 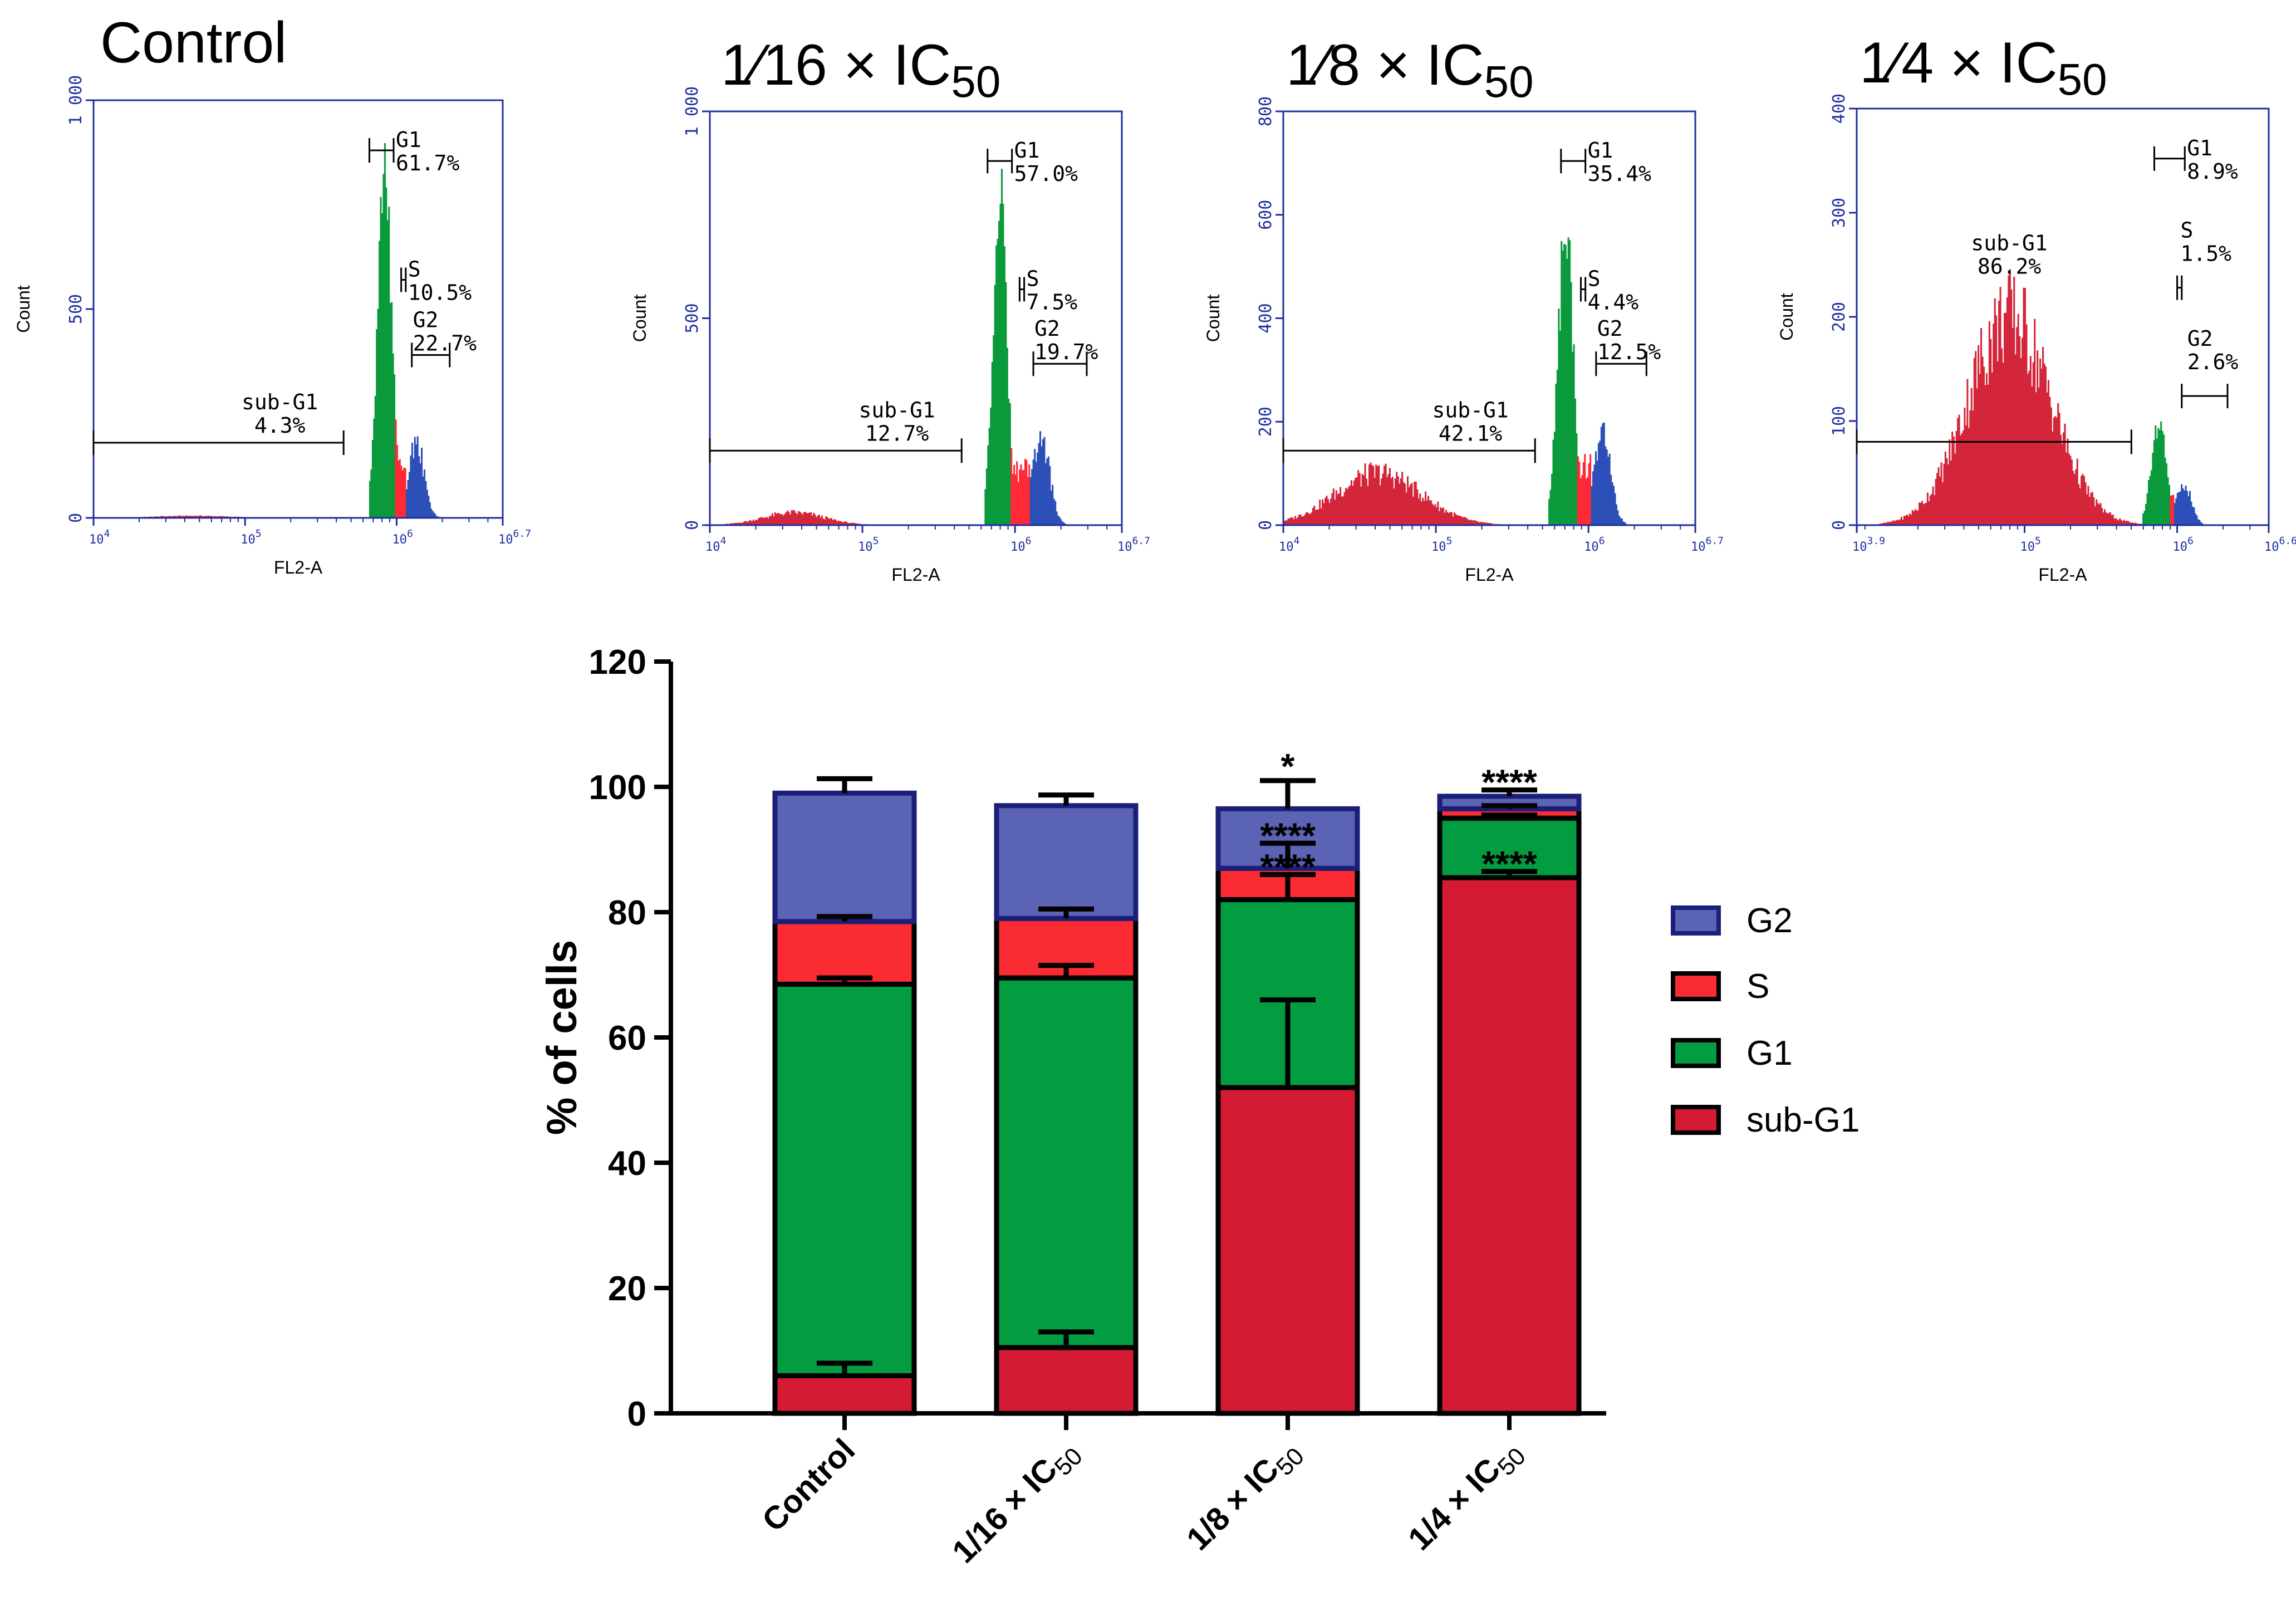 I want to click on gate-name: S, so click(x=1033, y=278).